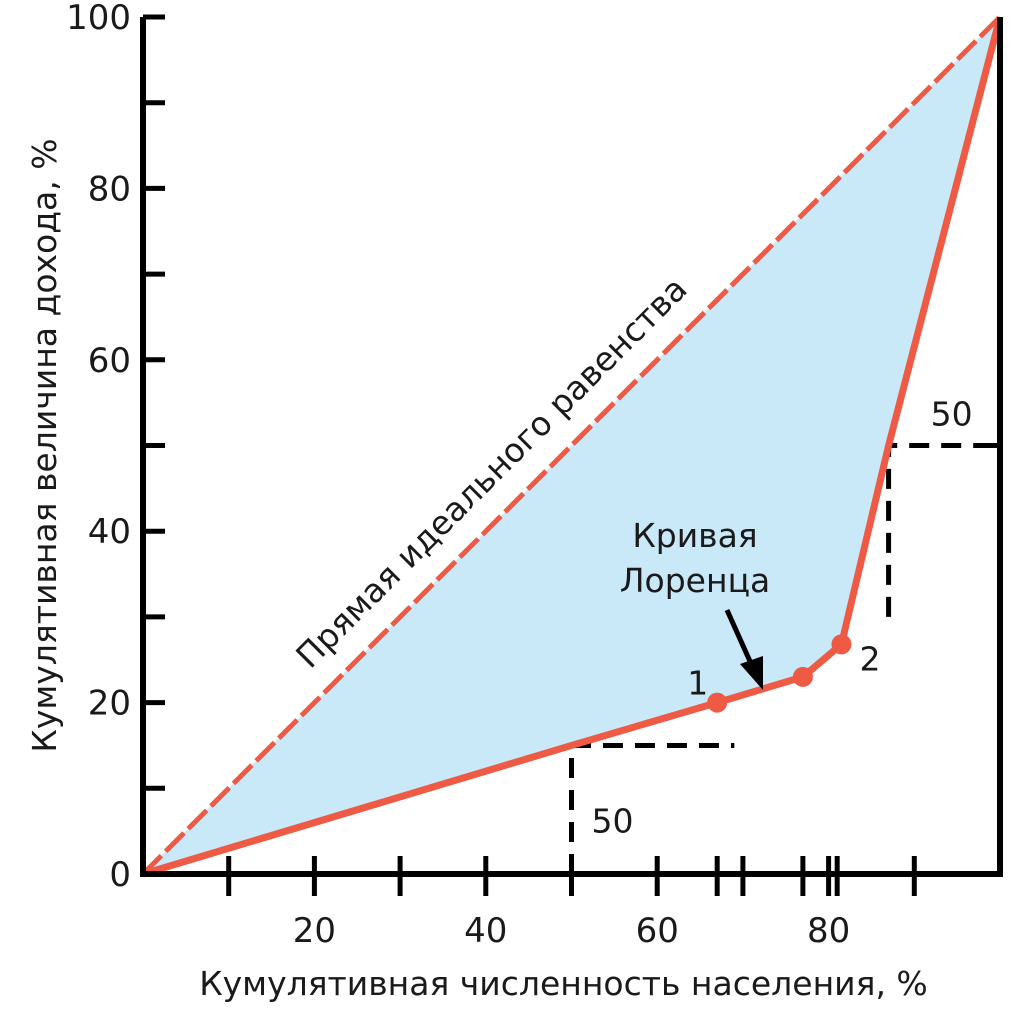 The image size is (1016, 1019). I want to click on x-tick-label-60: 60, so click(657, 931).